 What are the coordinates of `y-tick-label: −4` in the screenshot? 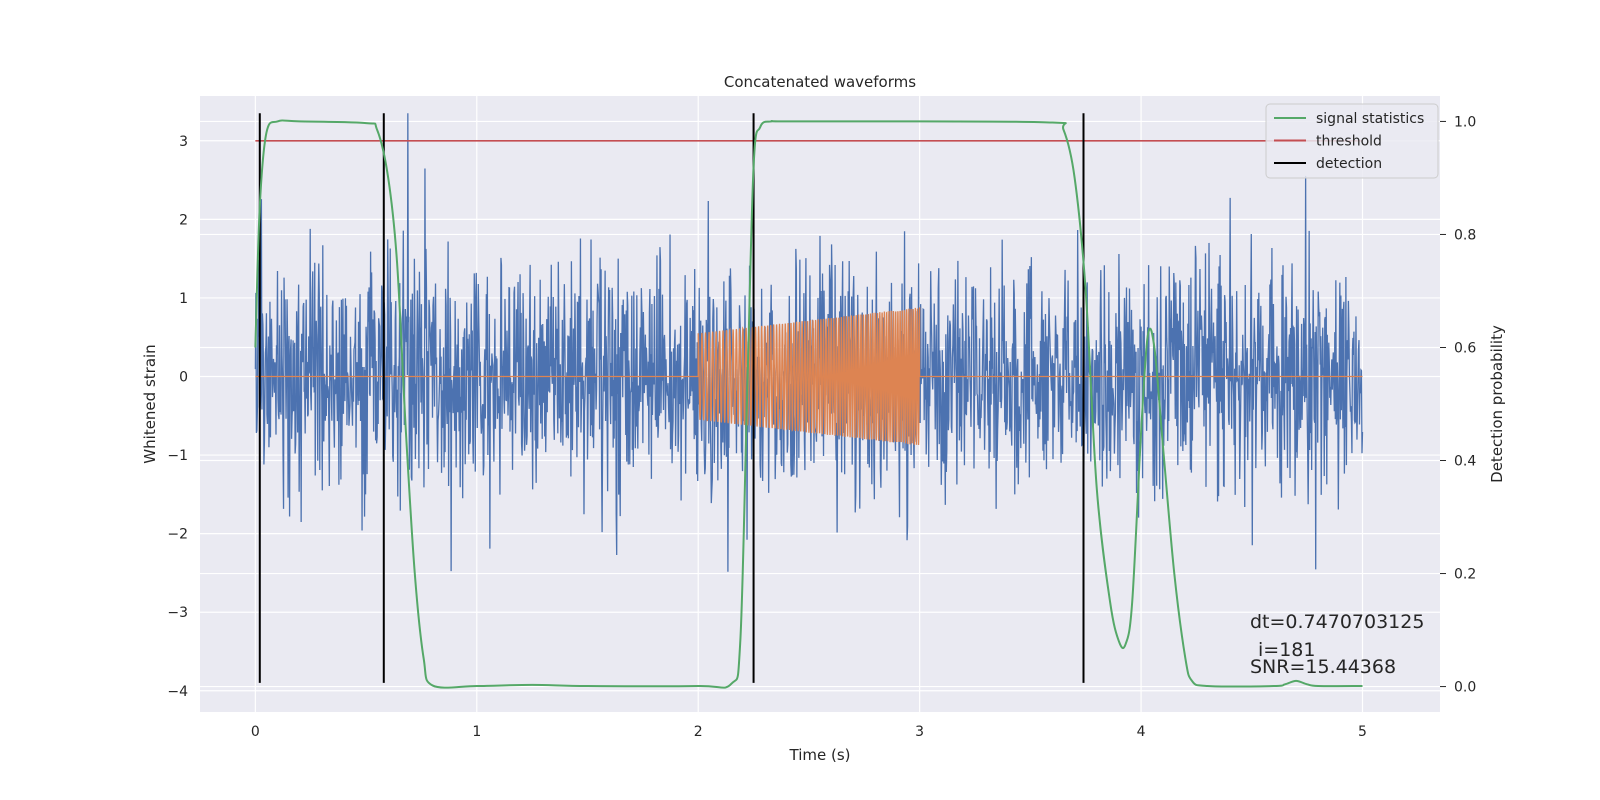 It's located at (177, 692).